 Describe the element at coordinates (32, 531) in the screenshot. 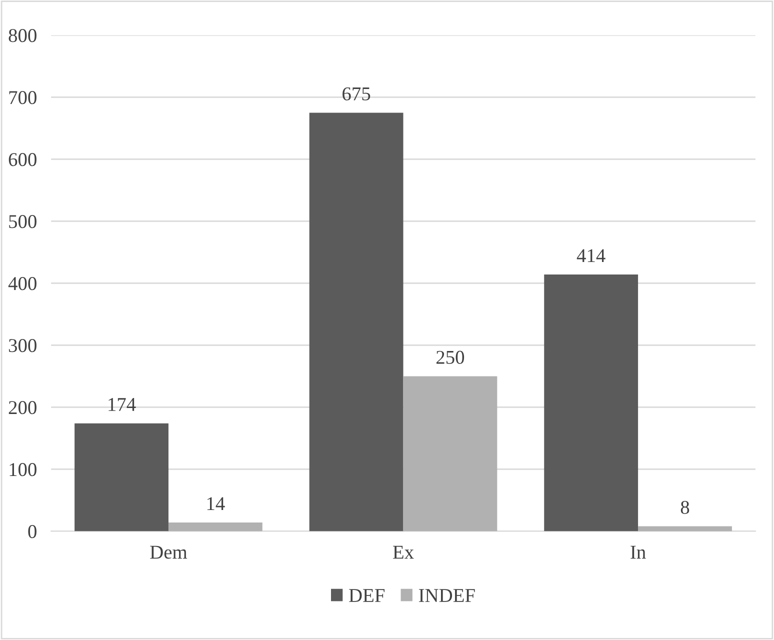

I see `y-tick-label: 0` at that location.